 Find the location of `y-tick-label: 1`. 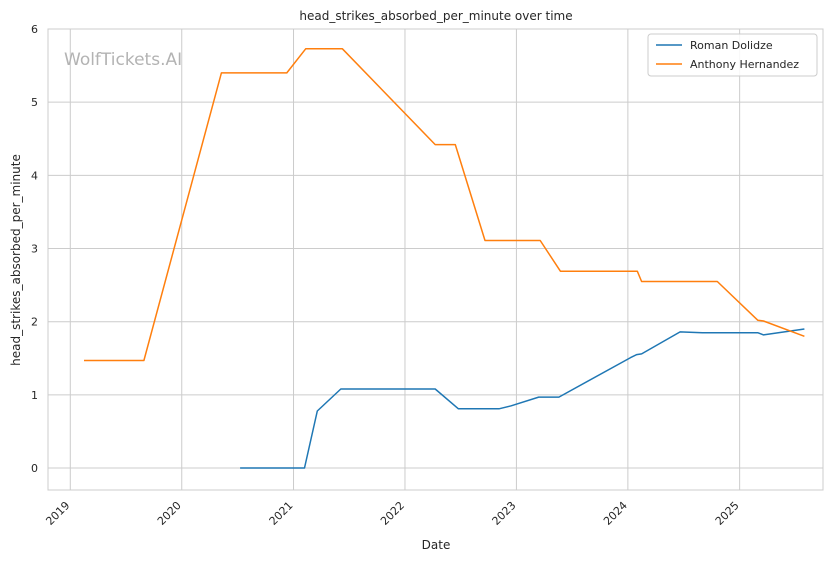

y-tick-label: 1 is located at coordinates (34, 395).